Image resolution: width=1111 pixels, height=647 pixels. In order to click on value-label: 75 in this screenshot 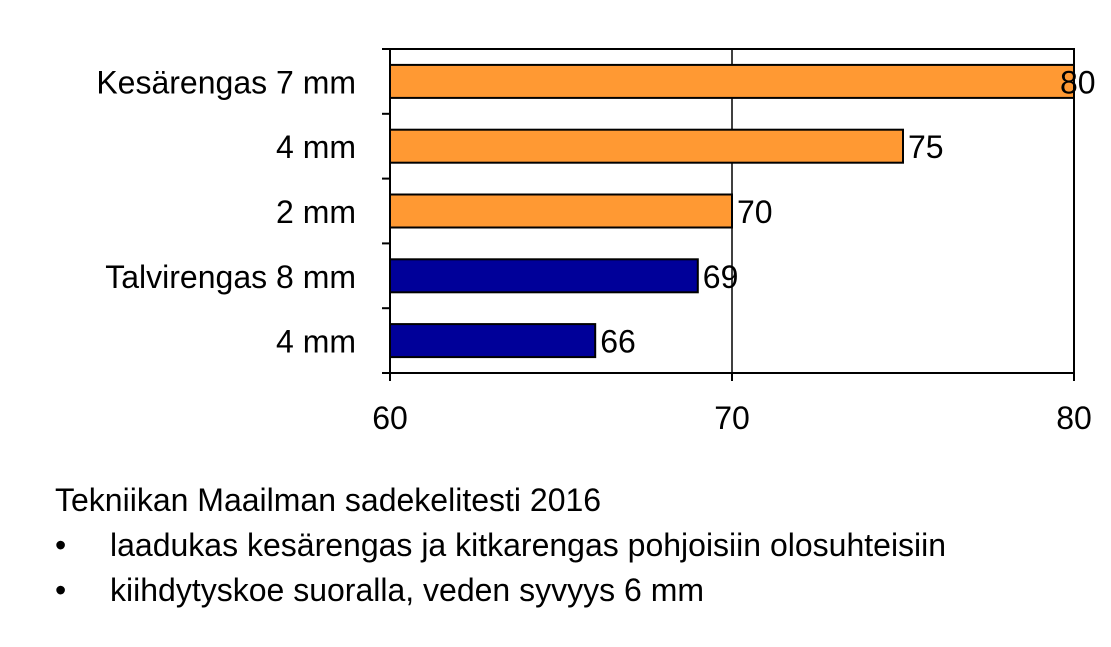, I will do `click(926, 147)`.